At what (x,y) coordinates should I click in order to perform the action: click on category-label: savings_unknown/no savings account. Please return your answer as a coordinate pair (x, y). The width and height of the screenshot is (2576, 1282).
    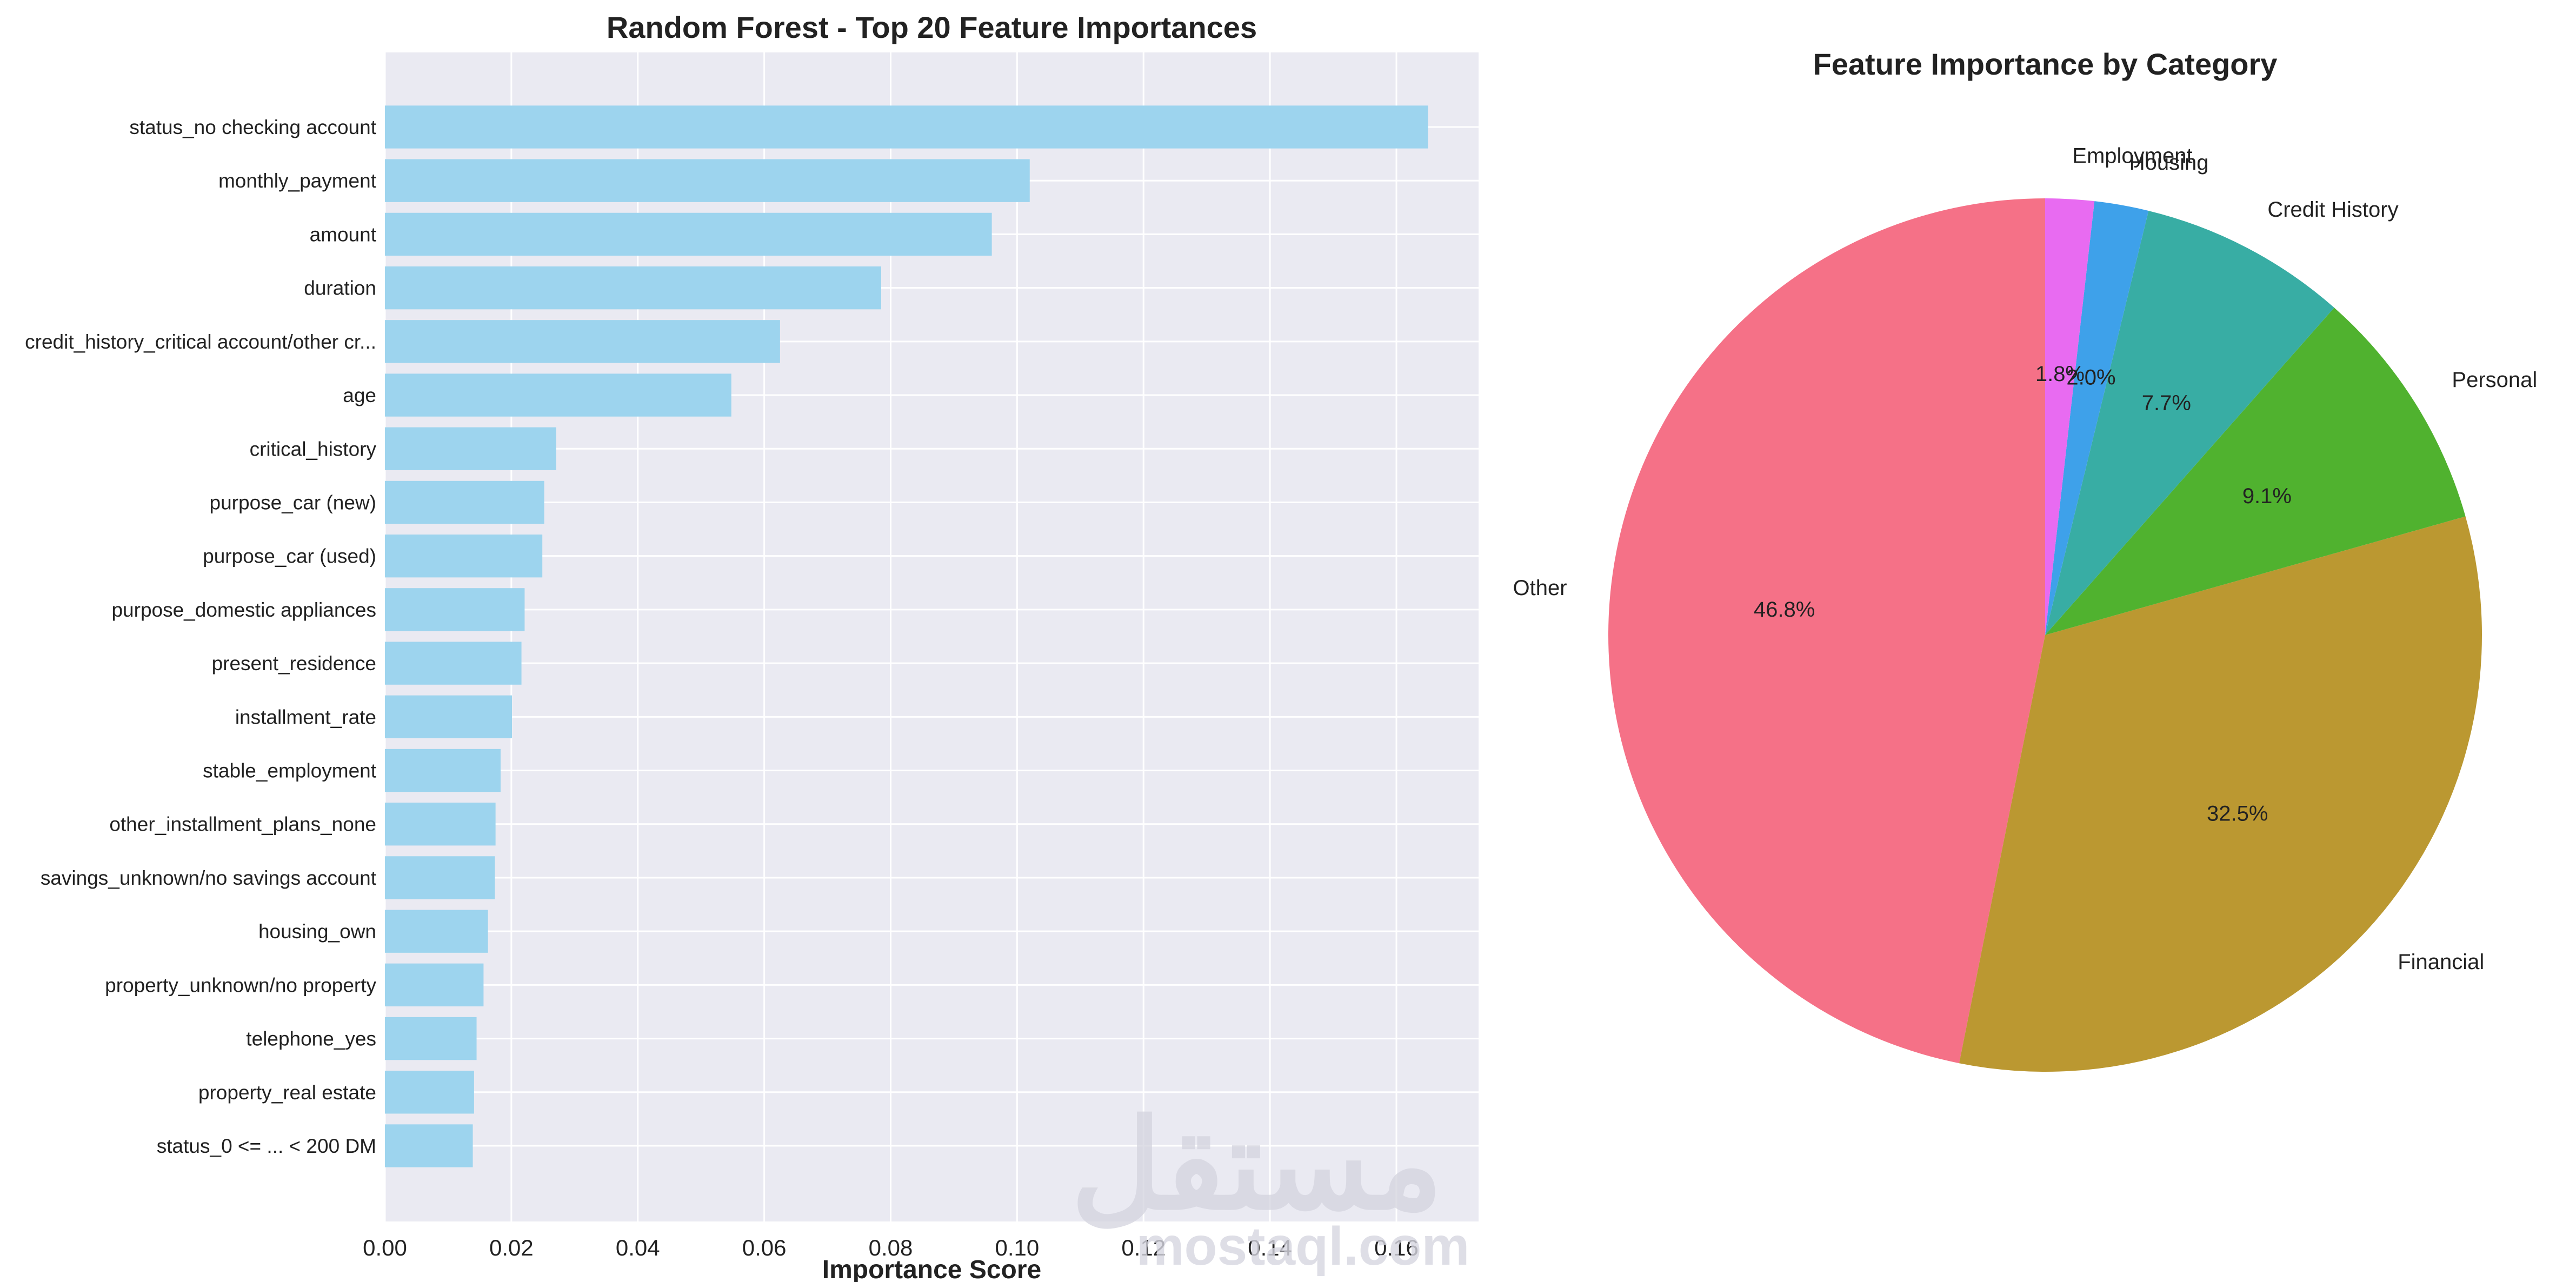
    Looking at the image, I should click on (209, 878).